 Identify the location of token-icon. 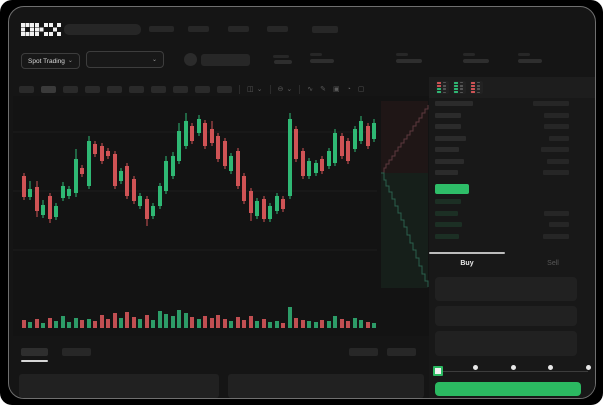
(190, 59).